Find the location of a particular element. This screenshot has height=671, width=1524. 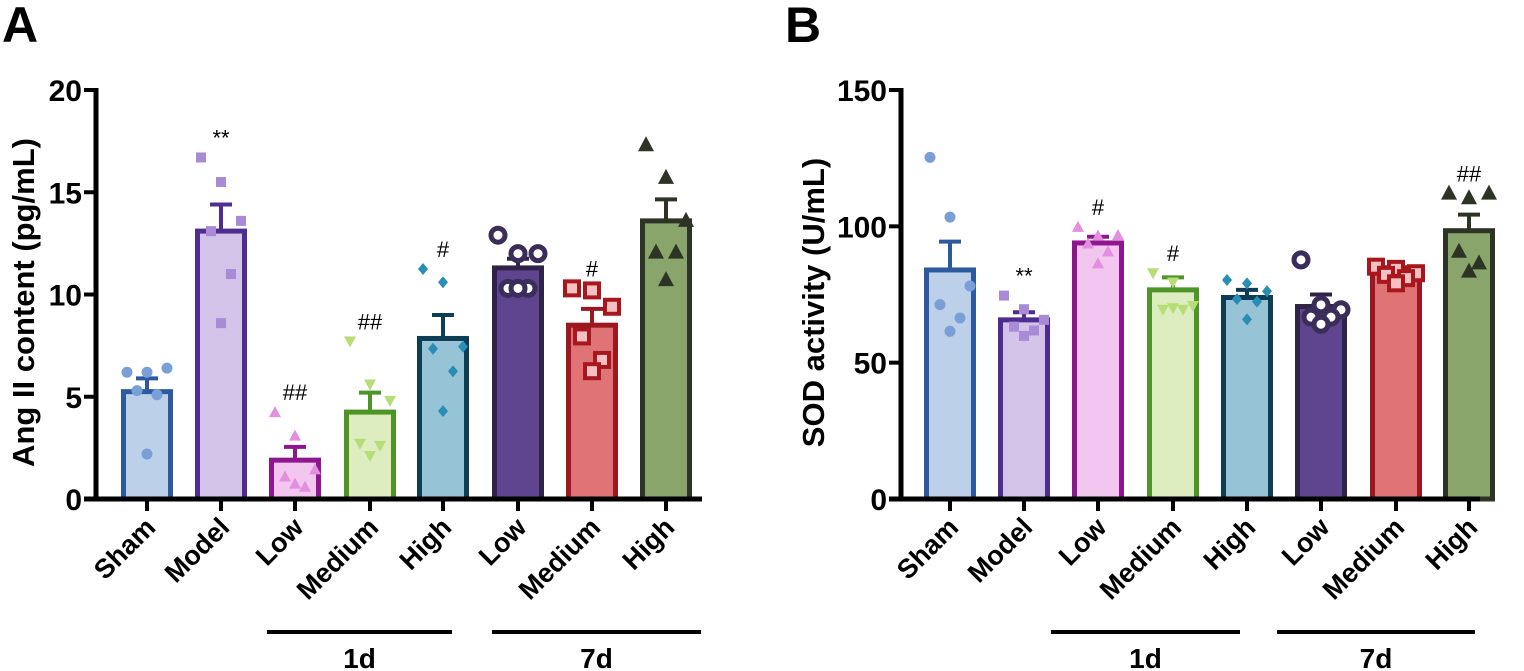

significance-marker: ** is located at coordinates (221, 137).